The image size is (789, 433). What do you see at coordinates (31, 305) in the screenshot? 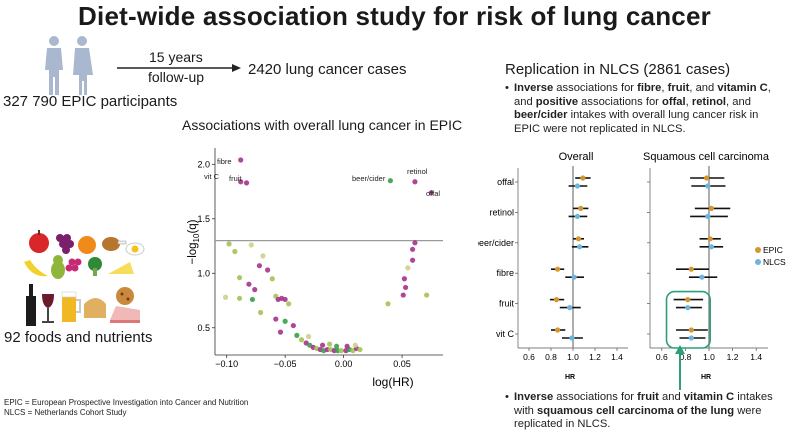
I see `wine-bottle-icon` at bounding box center [31, 305].